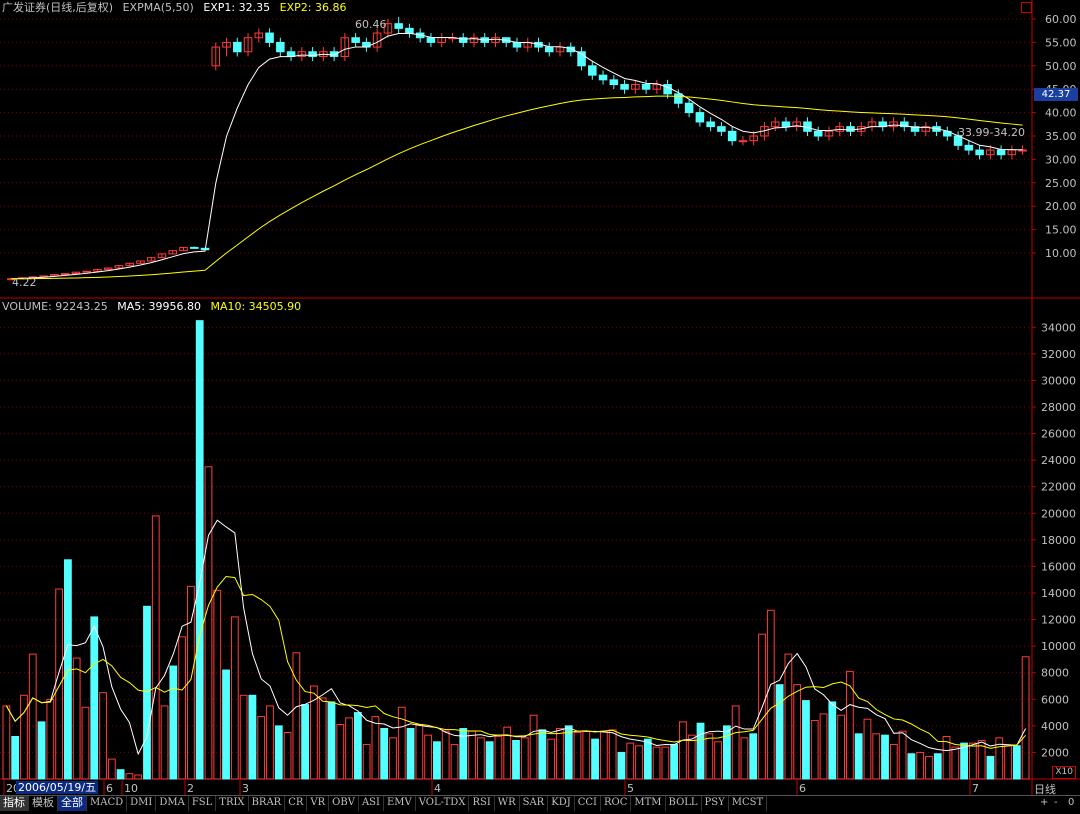 This screenshot has height=814, width=1080. What do you see at coordinates (534, 803) in the screenshot?
I see `tab-17: SAR` at bounding box center [534, 803].